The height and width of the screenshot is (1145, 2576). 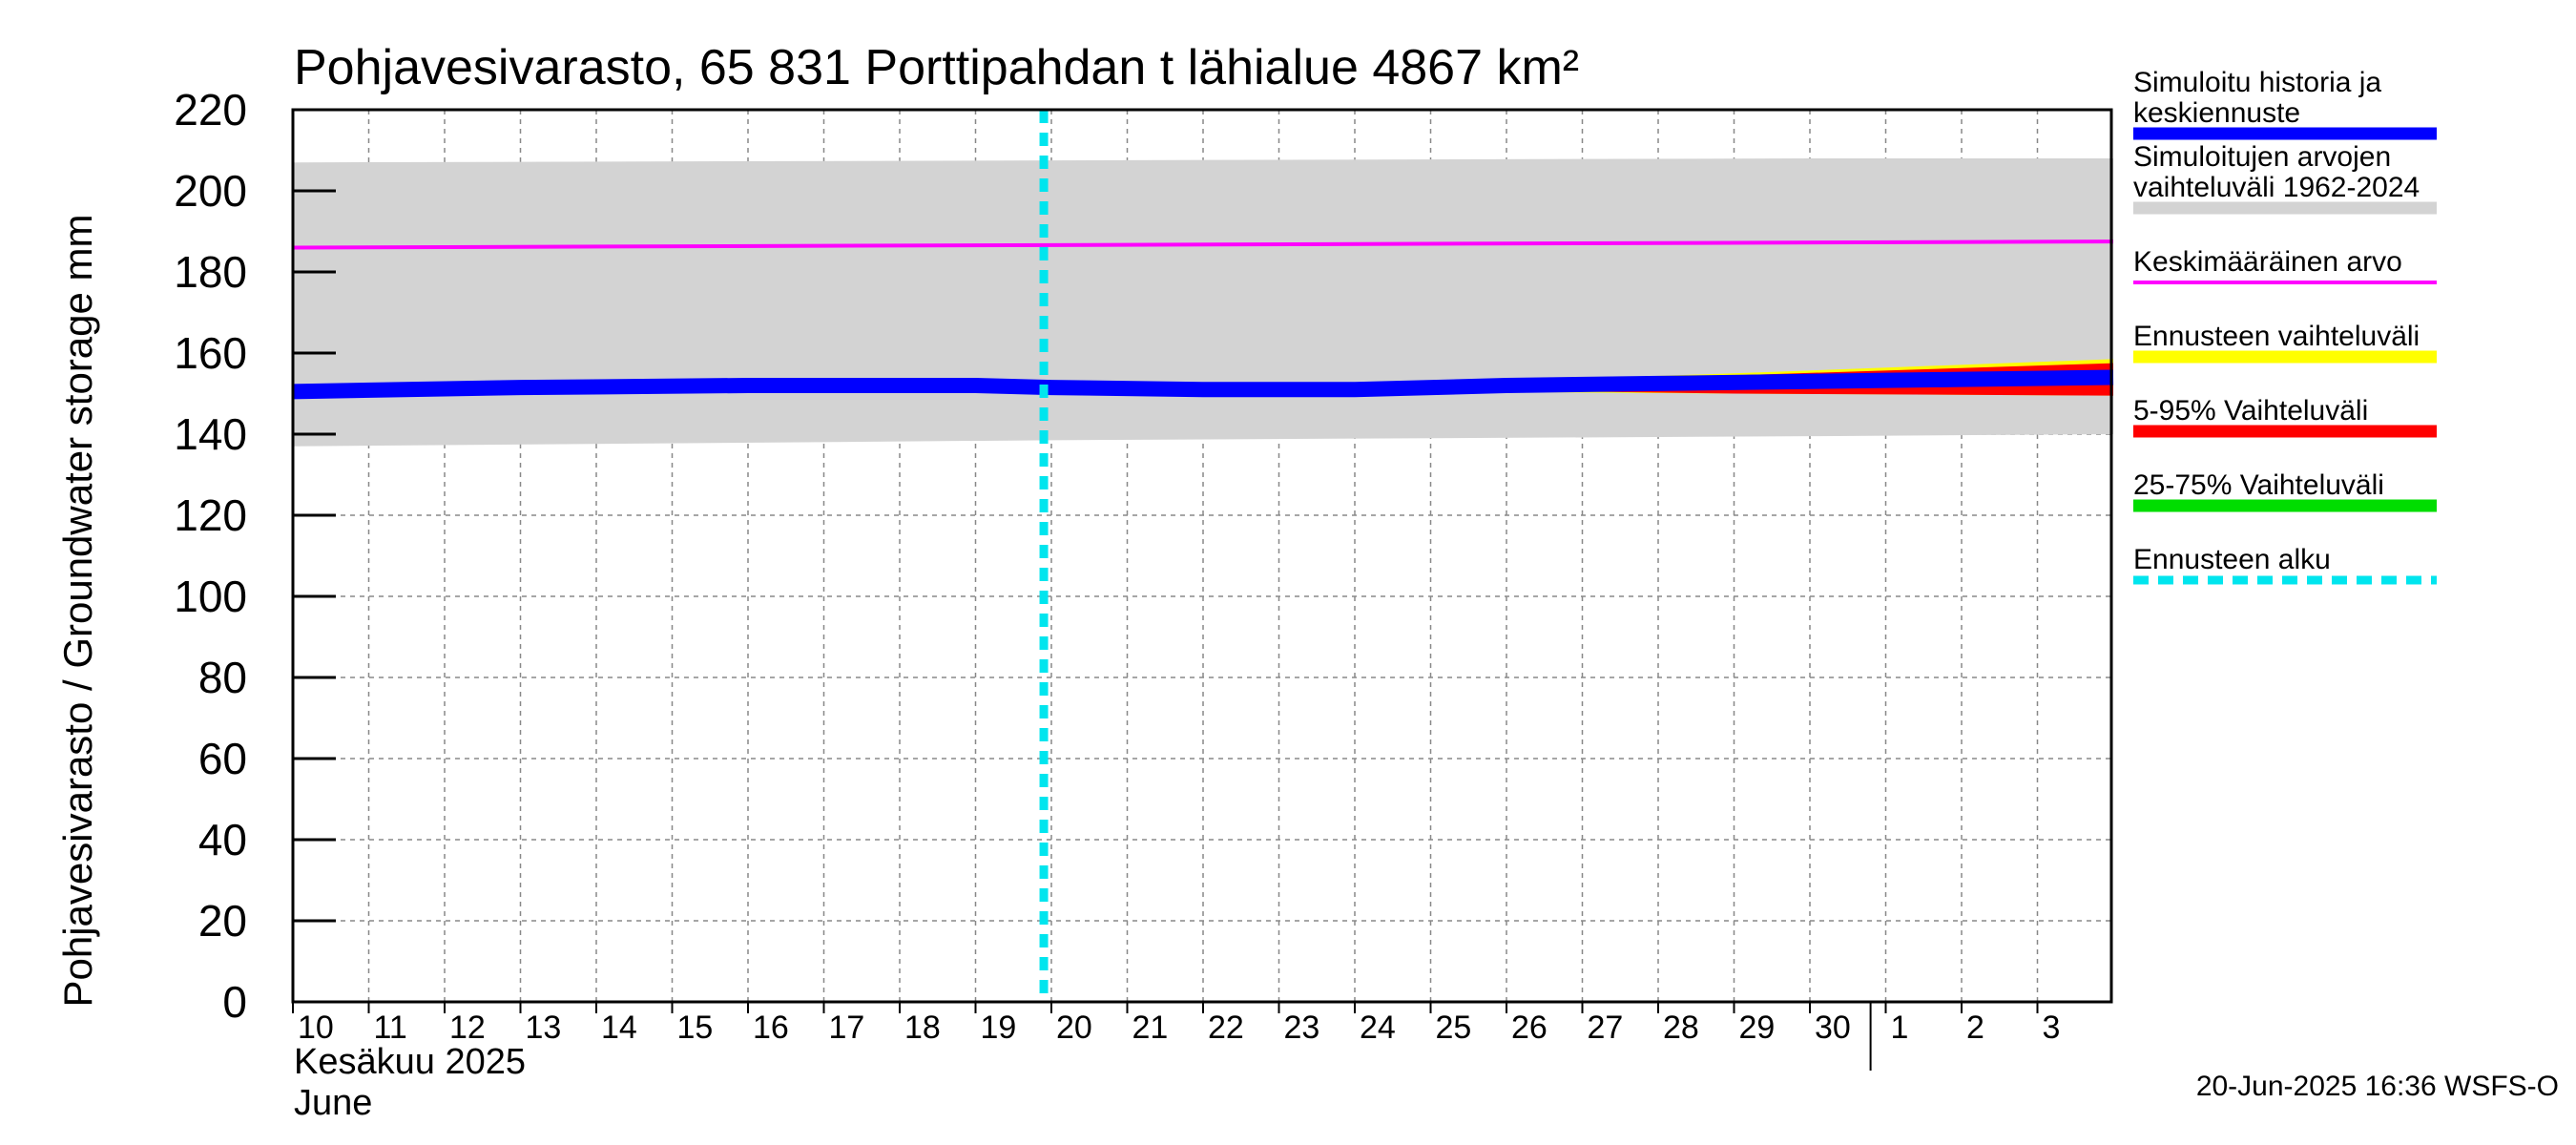 What do you see at coordinates (210, 515) in the screenshot?
I see `y-tick-label: 120` at bounding box center [210, 515].